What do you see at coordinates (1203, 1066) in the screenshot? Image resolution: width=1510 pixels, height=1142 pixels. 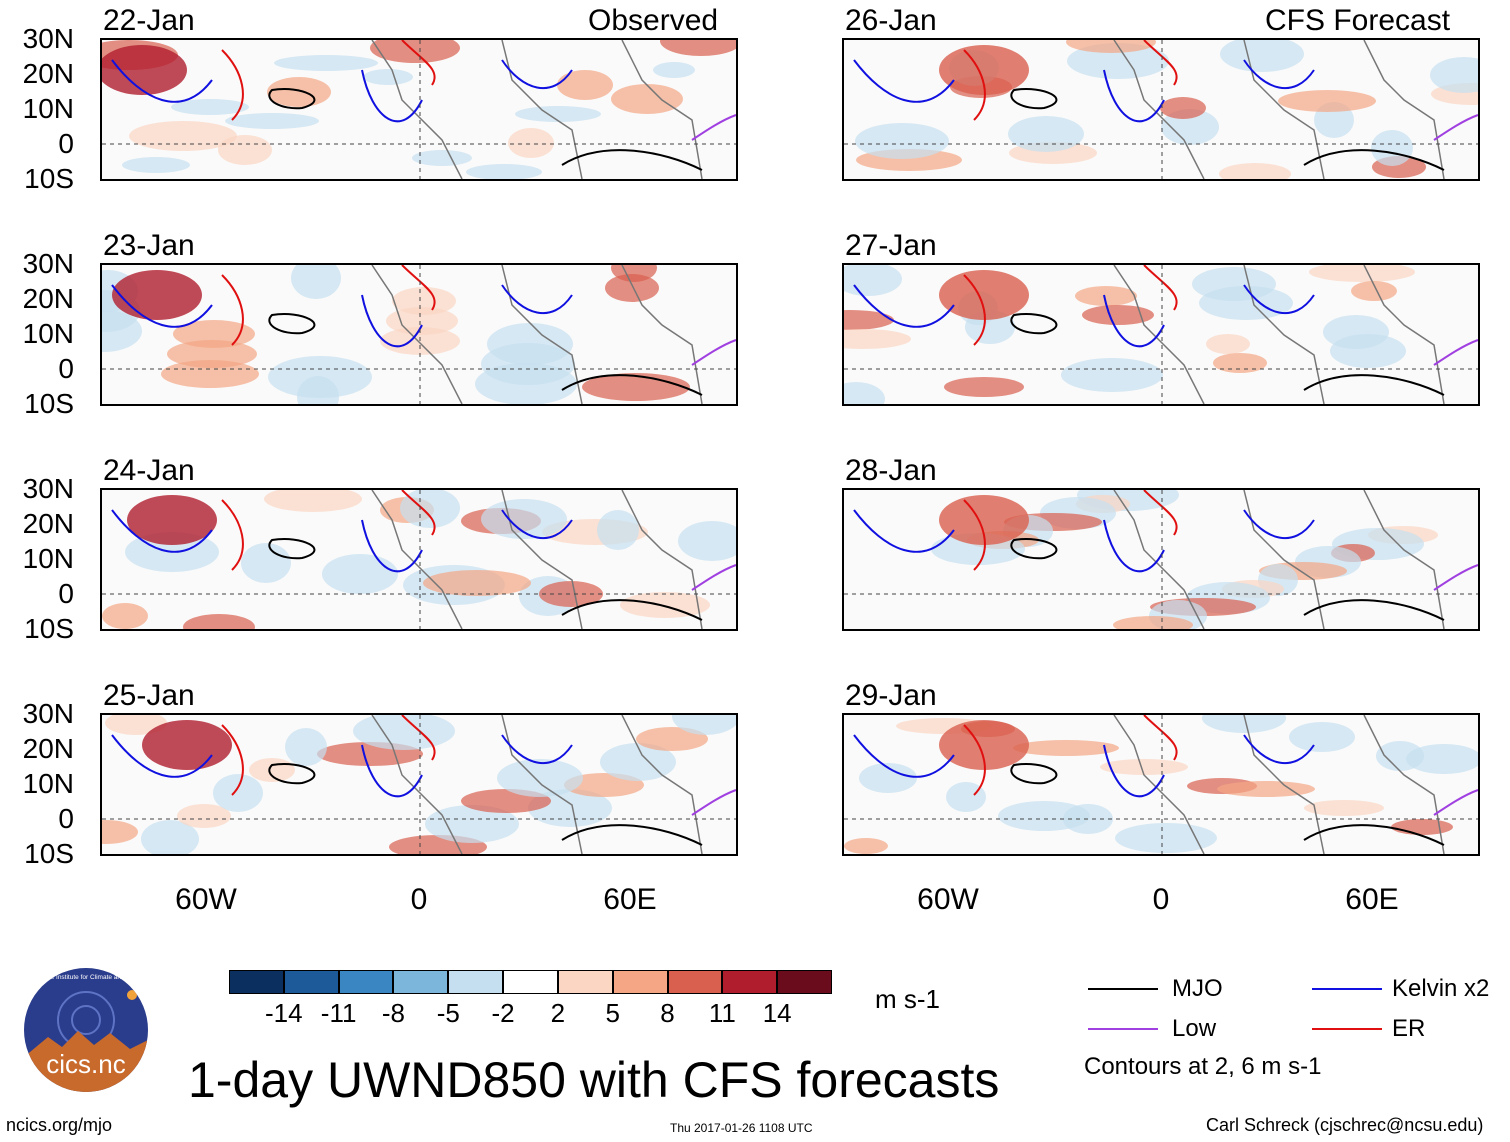 I see `contour-note: Contours at 2, 6 m s-1` at bounding box center [1203, 1066].